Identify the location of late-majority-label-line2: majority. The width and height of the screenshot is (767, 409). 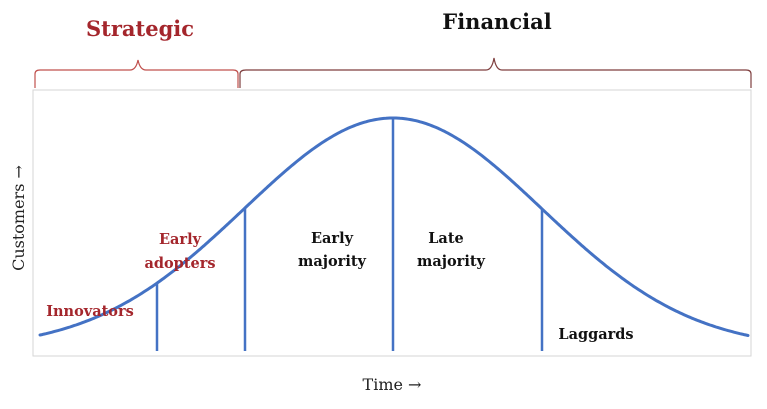
(451, 261).